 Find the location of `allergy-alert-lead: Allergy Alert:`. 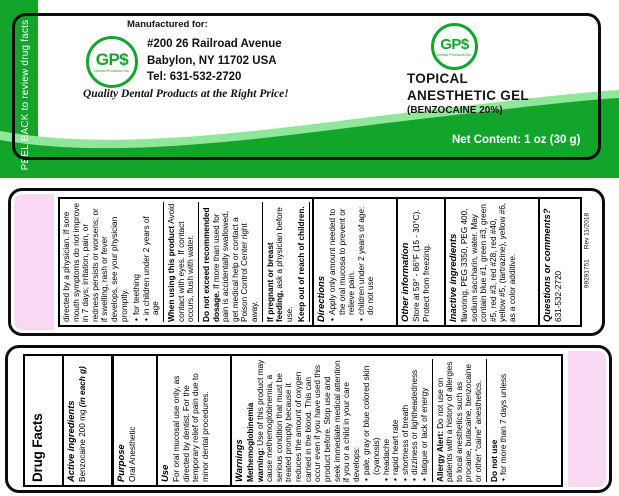

allergy-alert-lead: Allergy Alert: is located at coordinates (439, 456).